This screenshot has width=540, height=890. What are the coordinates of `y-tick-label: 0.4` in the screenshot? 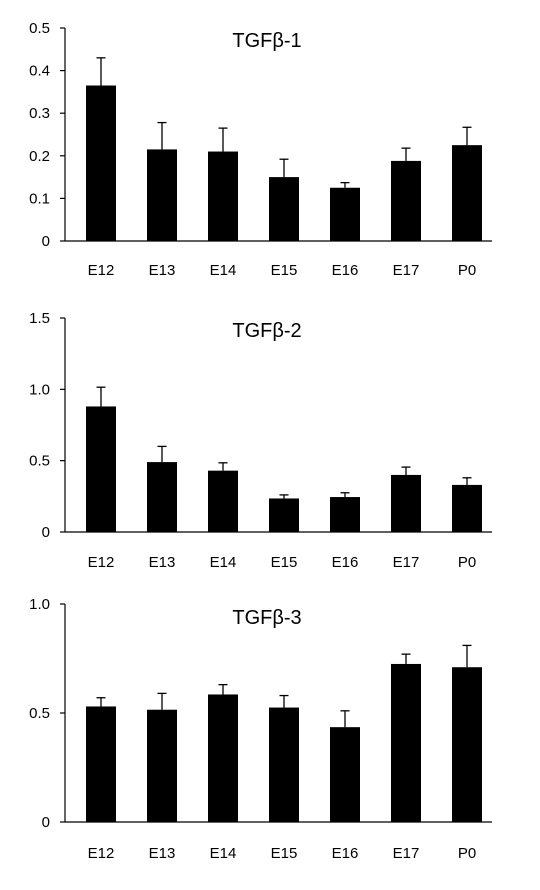 It's located at (39, 71).